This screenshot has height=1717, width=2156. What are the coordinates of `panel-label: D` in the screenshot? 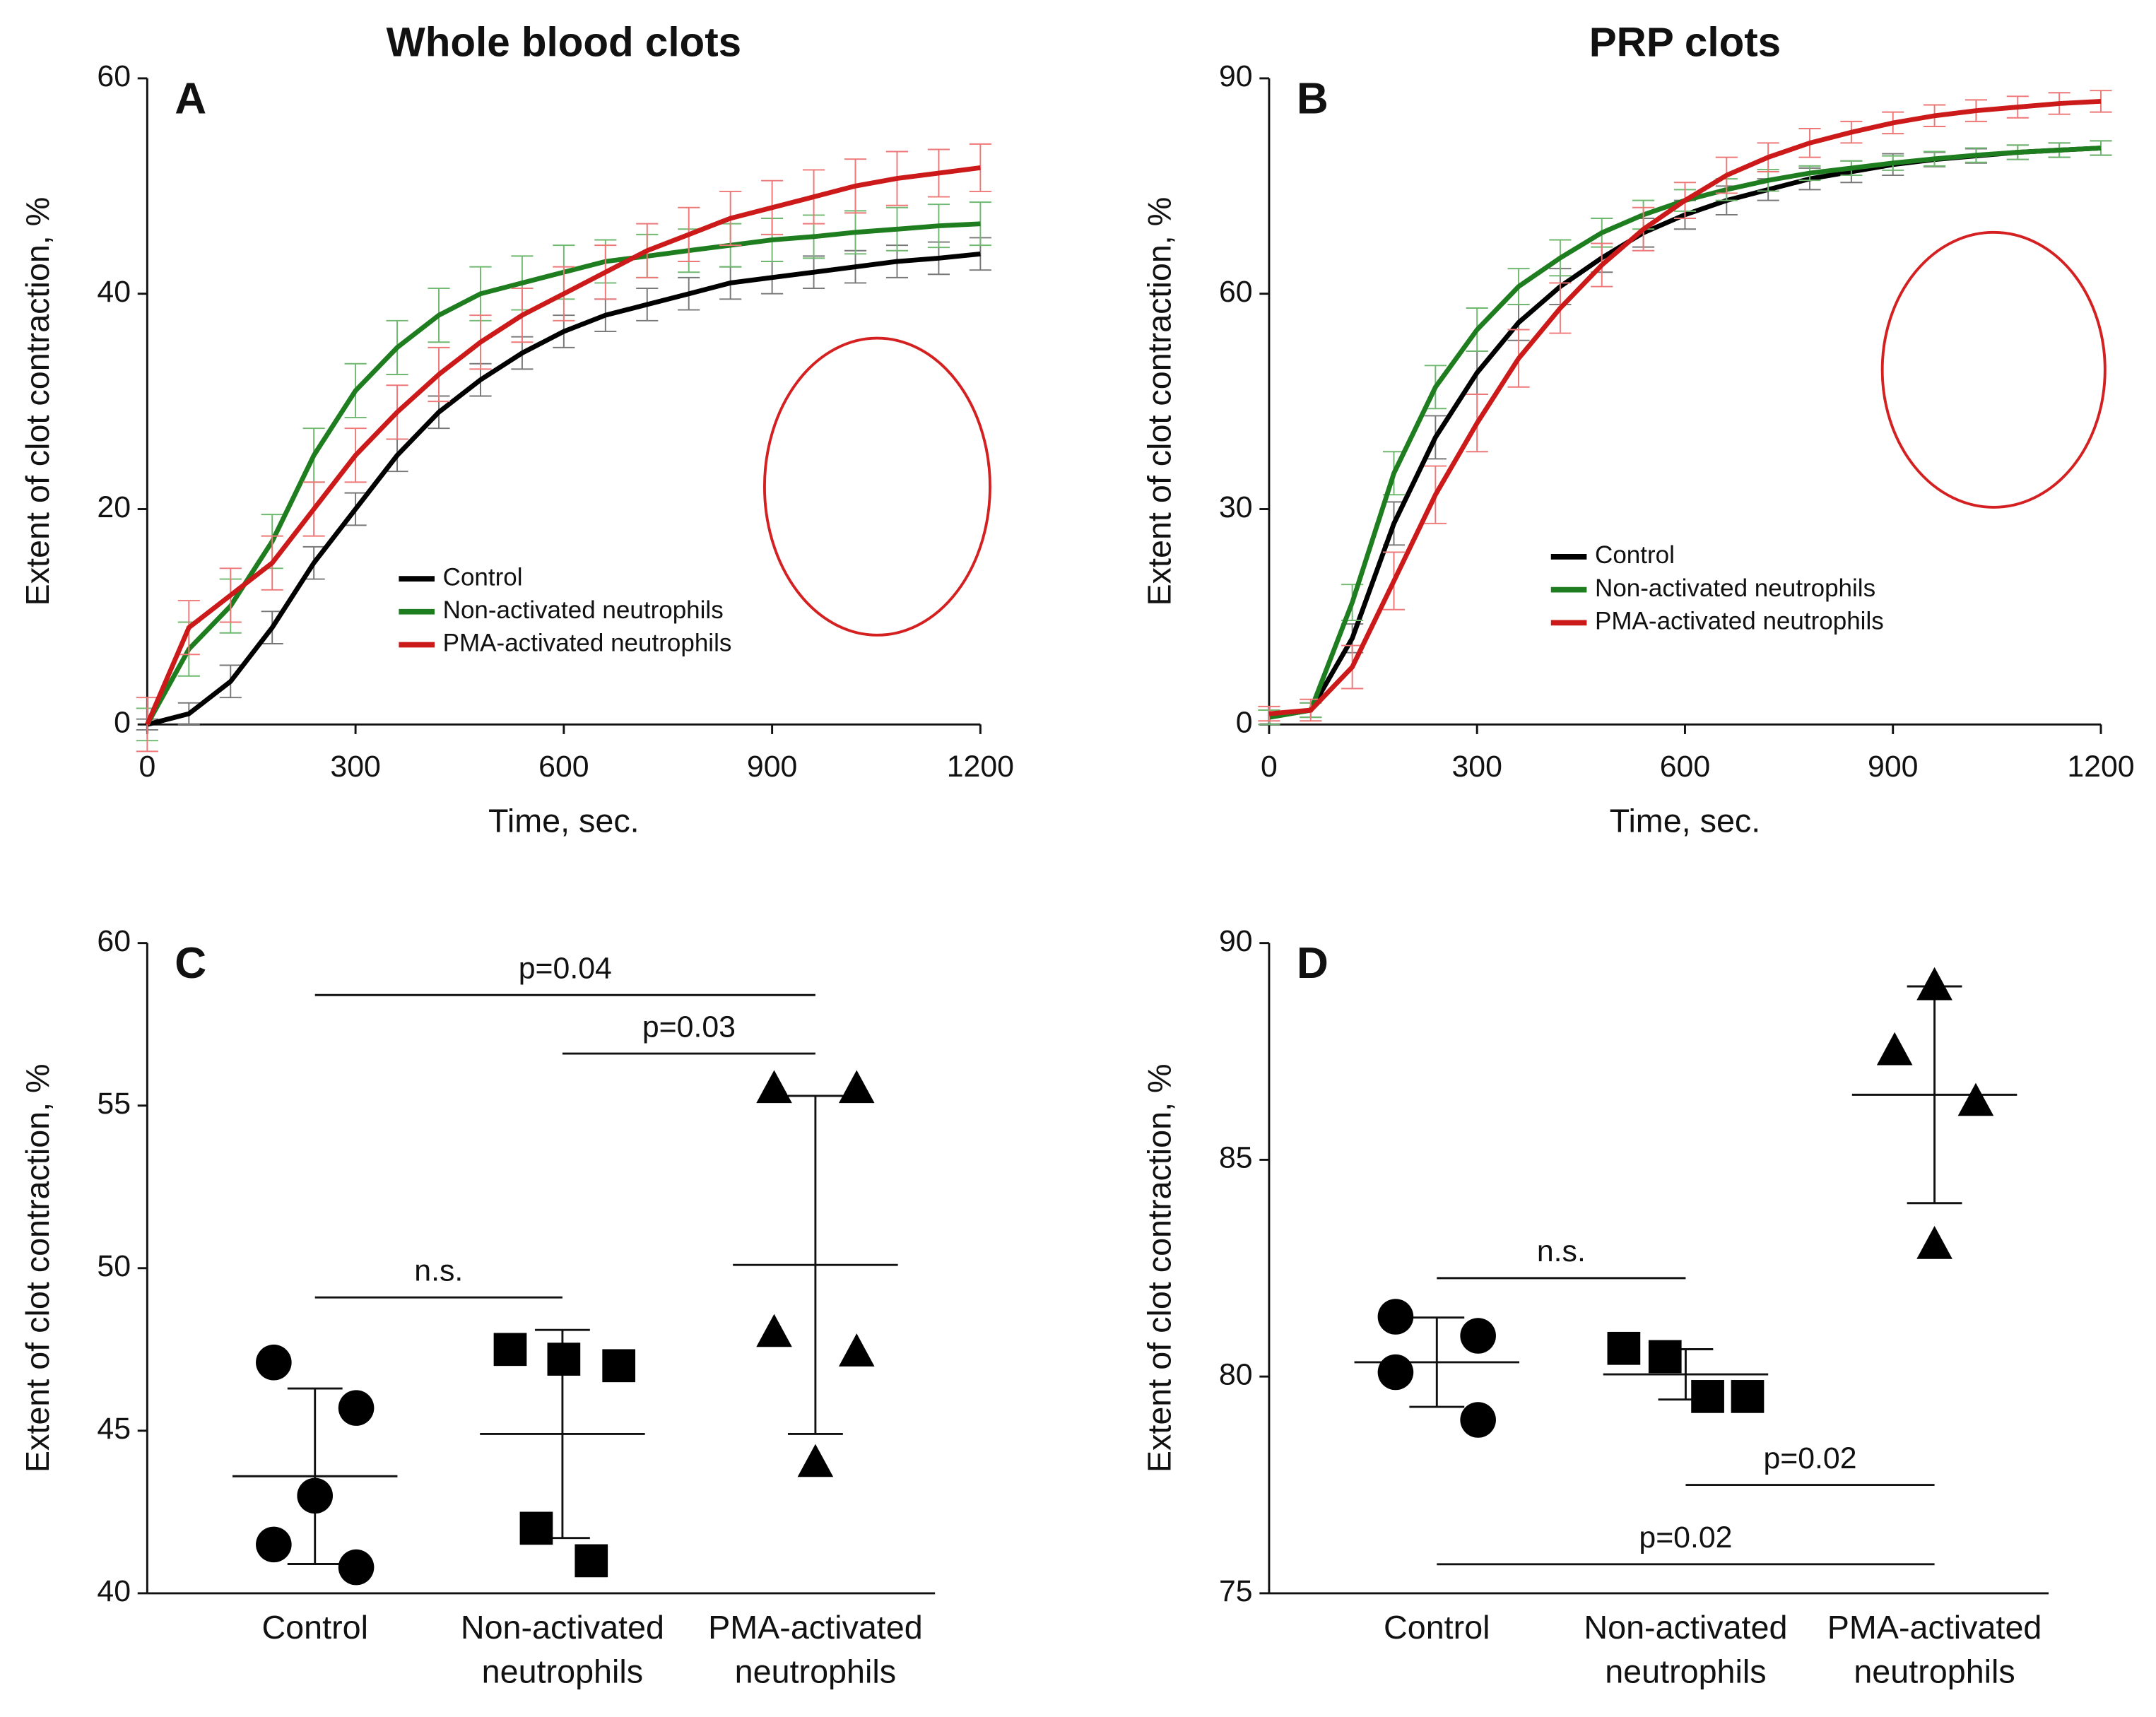 It's located at (1313, 963).